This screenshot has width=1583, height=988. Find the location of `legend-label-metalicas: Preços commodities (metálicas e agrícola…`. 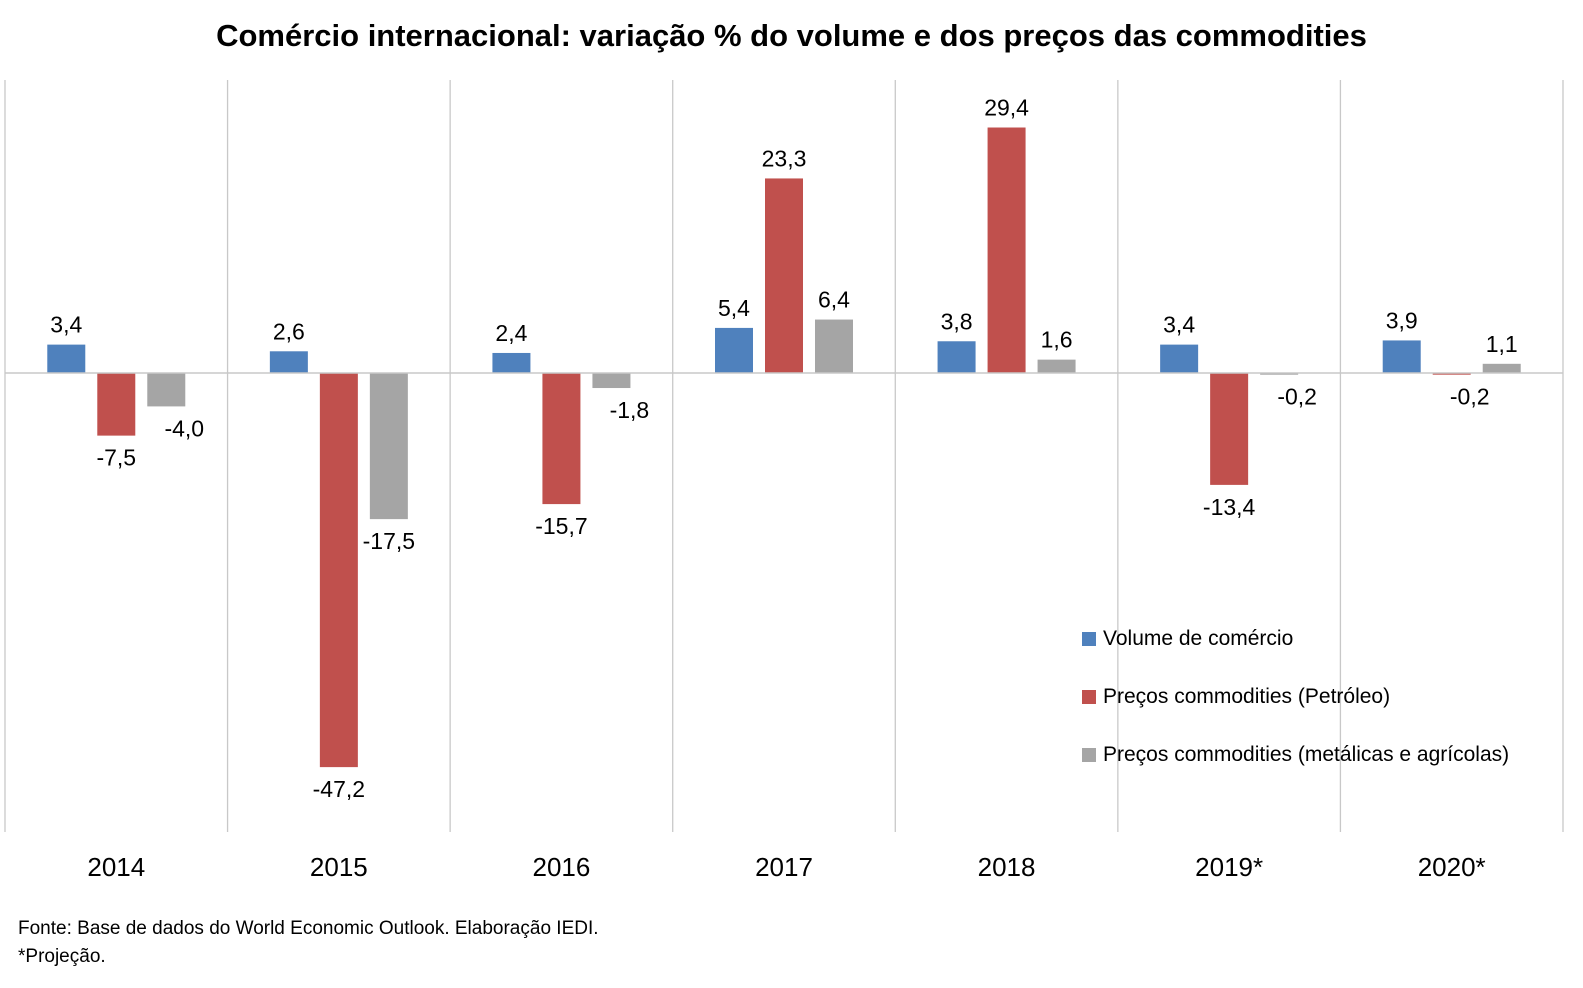

legend-label-metalicas: Preços commodities (metálicas e agrícola… is located at coordinates (1306, 754).